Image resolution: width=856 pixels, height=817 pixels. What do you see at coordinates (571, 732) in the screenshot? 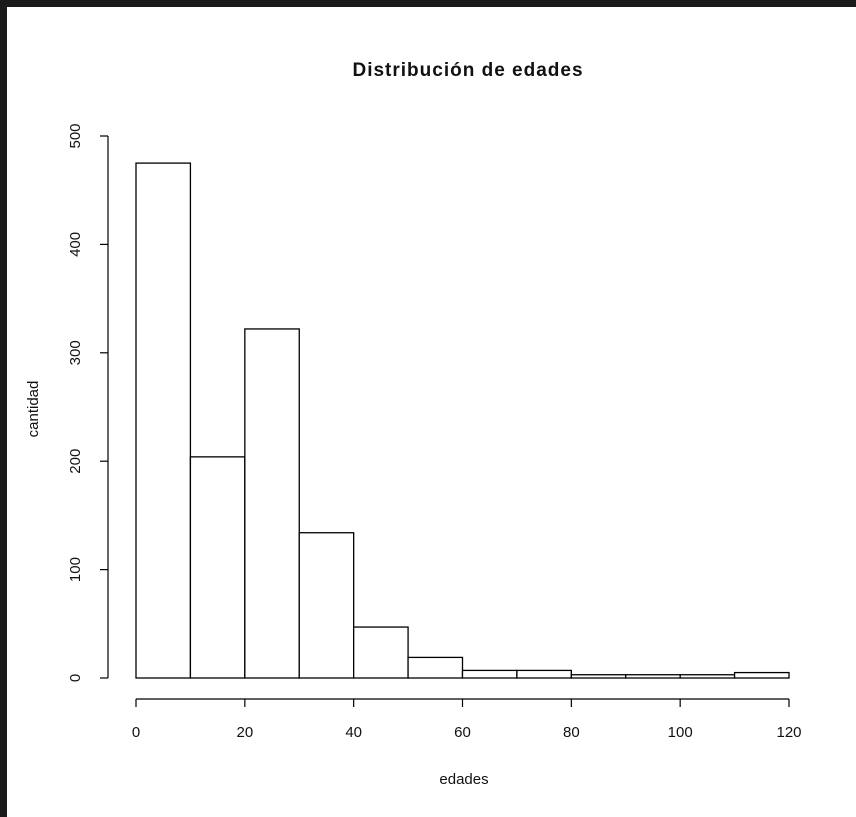
I see `x-tick-label: 80` at bounding box center [571, 732].